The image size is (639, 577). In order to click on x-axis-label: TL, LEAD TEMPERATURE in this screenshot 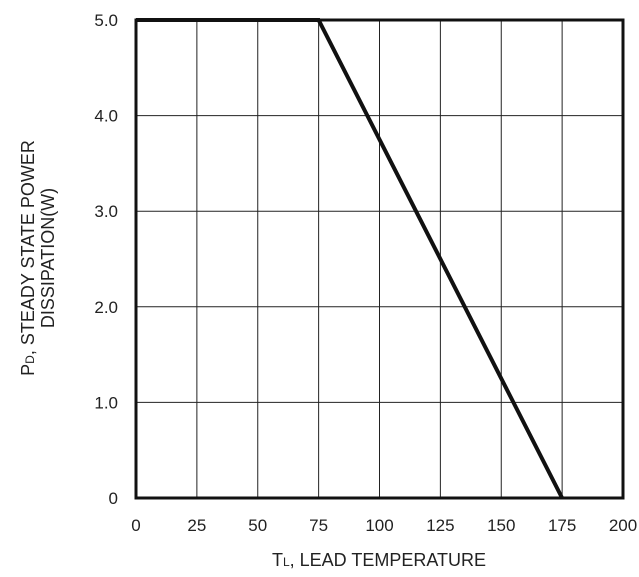, I will do `click(379, 560)`.